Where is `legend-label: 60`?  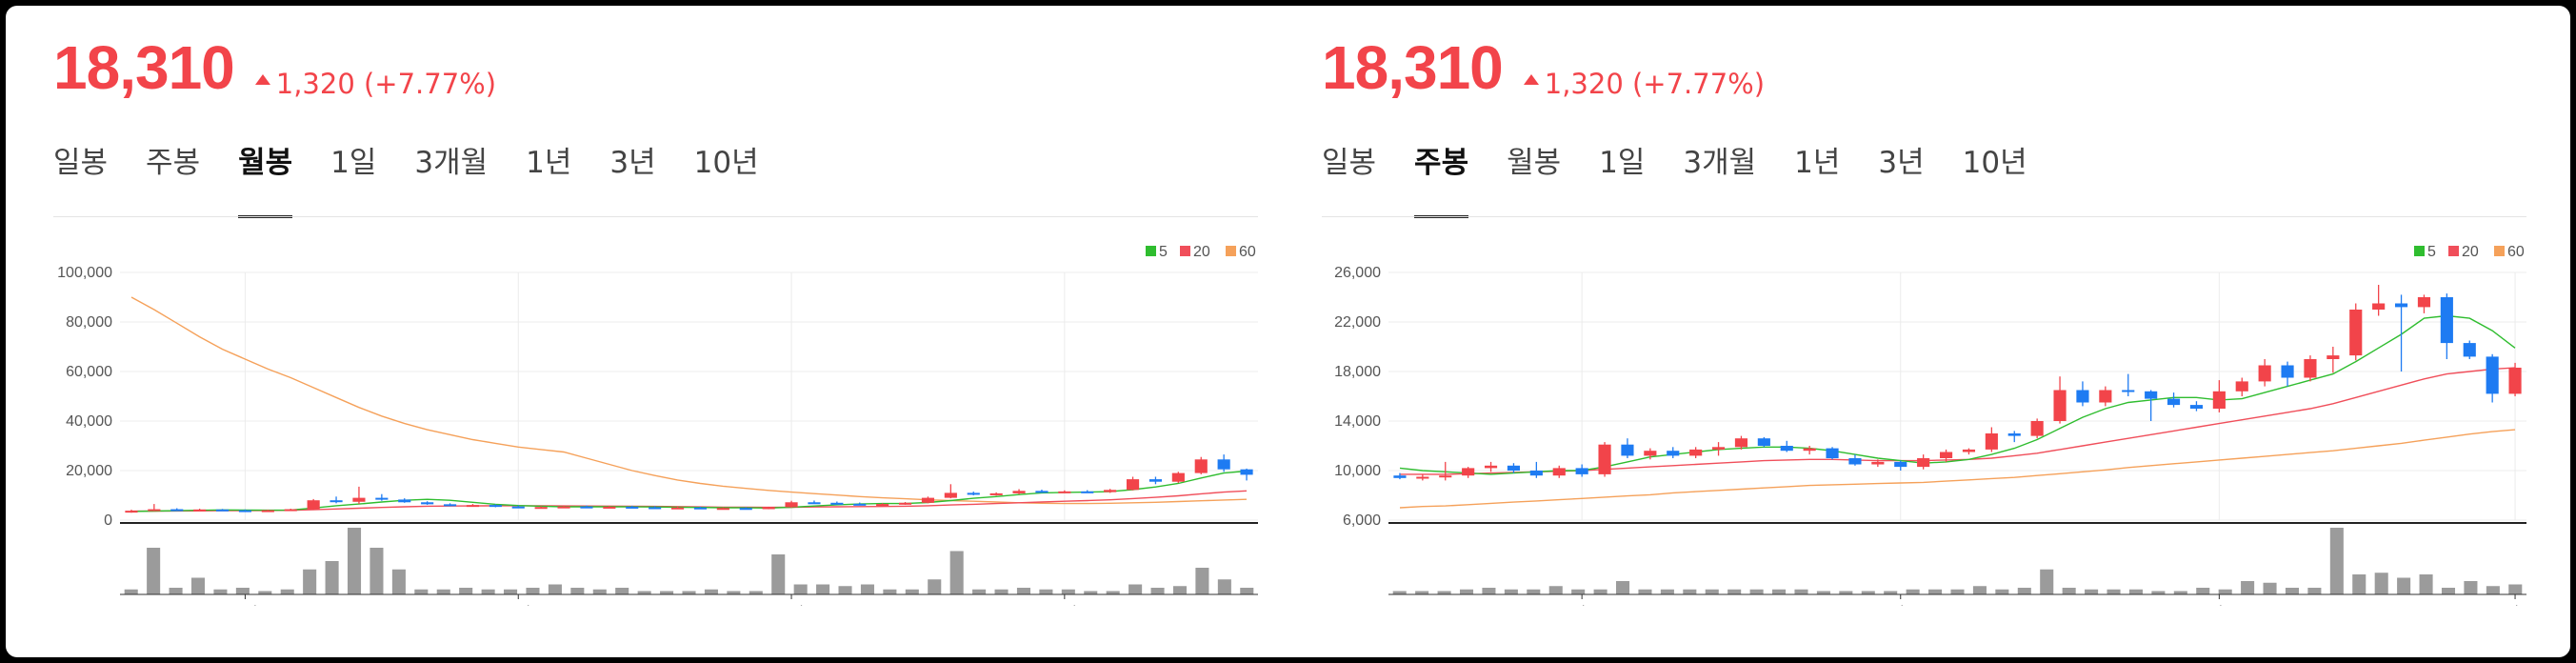 legend-label: 60 is located at coordinates (1247, 252).